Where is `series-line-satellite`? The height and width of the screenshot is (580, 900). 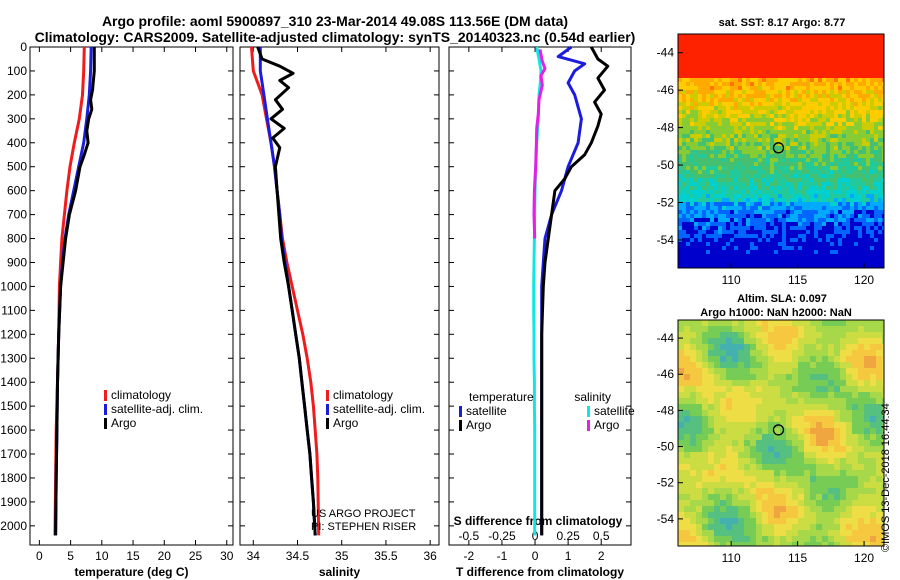 series-line-satellite is located at coordinates (563, 290).